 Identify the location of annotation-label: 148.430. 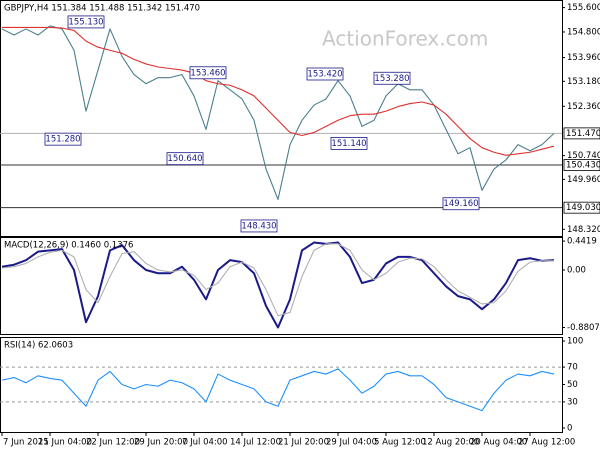
(258, 226).